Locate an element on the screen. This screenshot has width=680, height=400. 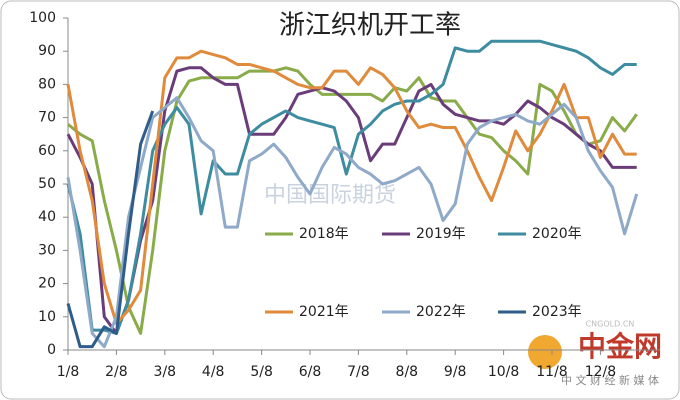
y-tick-label: 10 is located at coordinates (47, 317).